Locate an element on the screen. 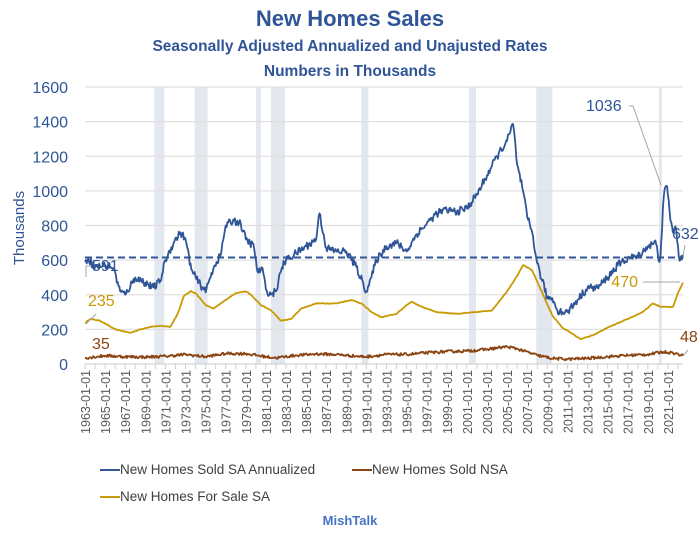 The height and width of the screenshot is (546, 700). x-tick-label: 1993-01-01 is located at coordinates (388, 402).